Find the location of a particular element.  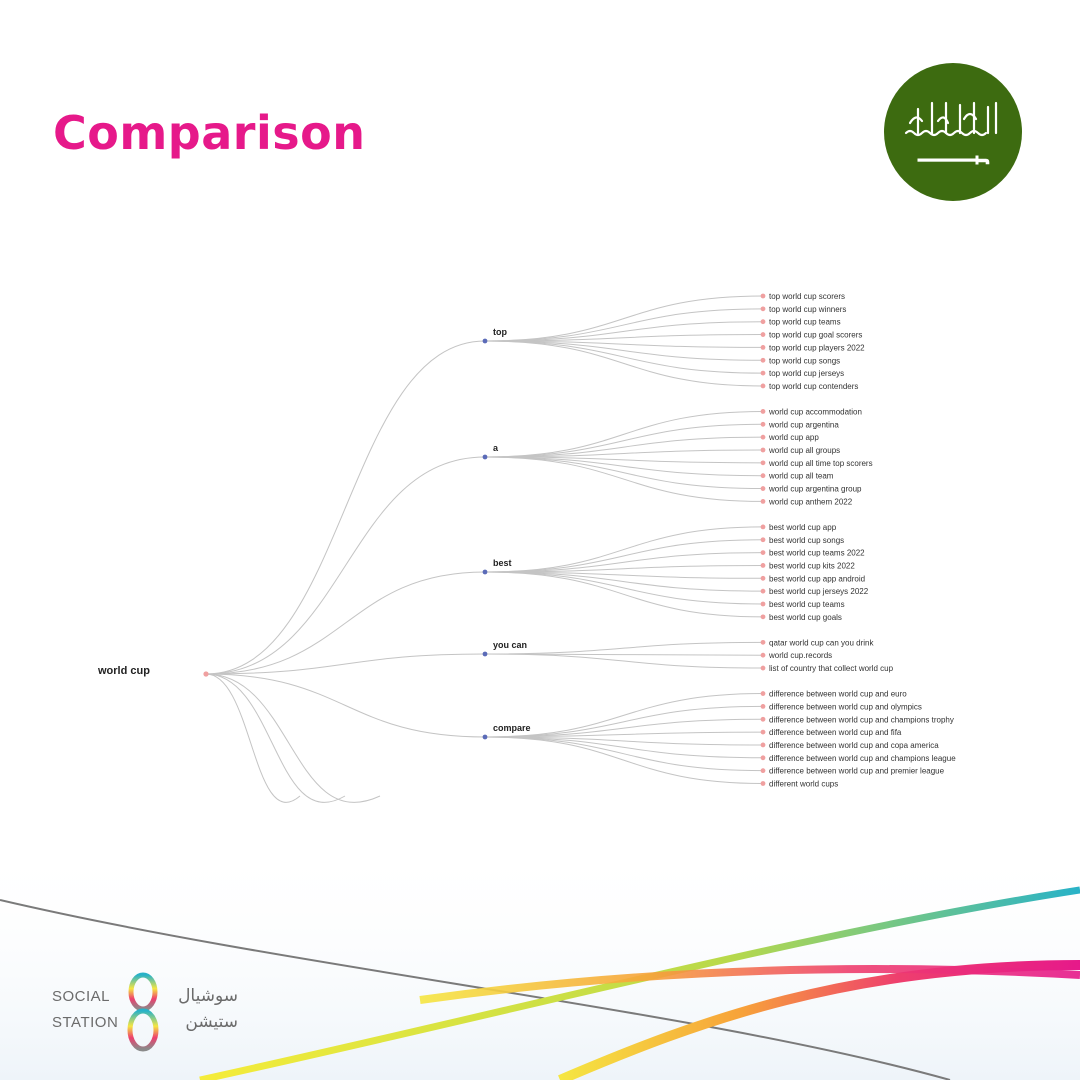

flag-background is located at coordinates (953, 132).